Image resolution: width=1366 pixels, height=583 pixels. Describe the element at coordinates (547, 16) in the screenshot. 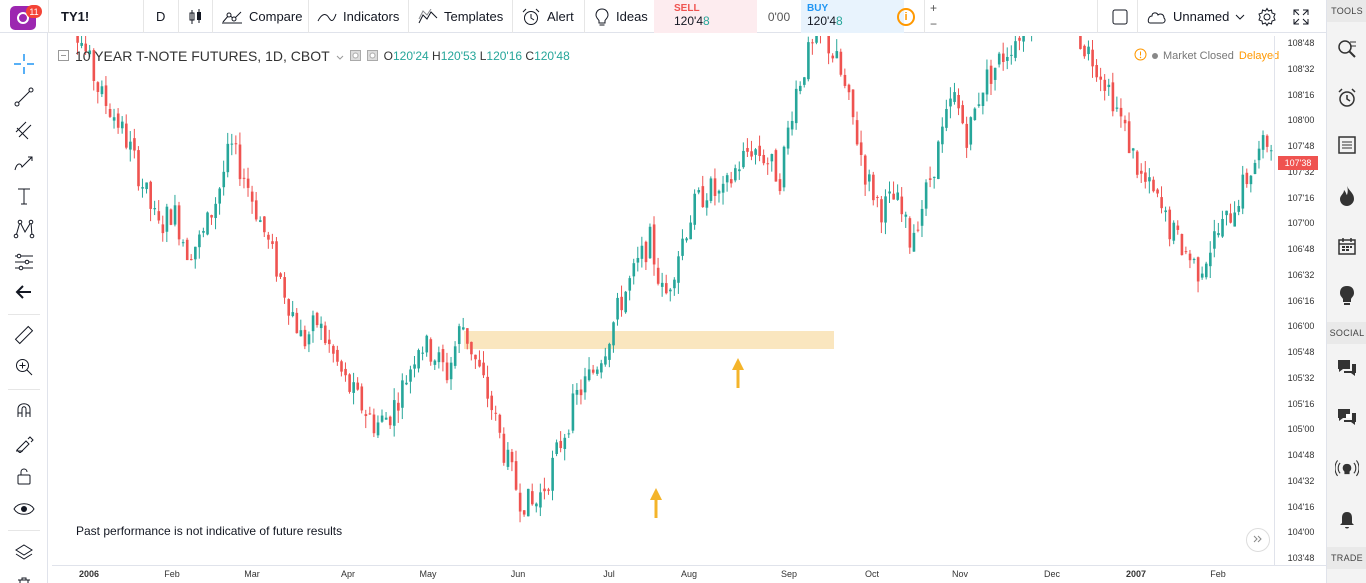

I see `alert-button: Alert` at that location.